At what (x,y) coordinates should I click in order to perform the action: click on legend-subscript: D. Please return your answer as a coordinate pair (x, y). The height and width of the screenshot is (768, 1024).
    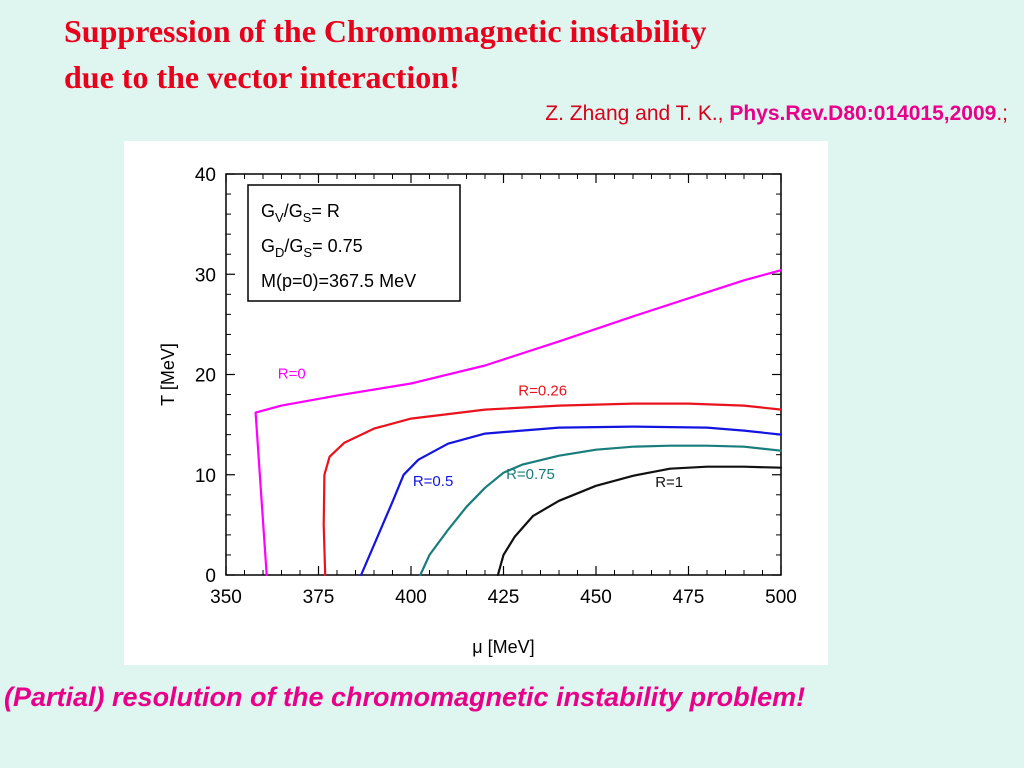
    Looking at the image, I should click on (279, 252).